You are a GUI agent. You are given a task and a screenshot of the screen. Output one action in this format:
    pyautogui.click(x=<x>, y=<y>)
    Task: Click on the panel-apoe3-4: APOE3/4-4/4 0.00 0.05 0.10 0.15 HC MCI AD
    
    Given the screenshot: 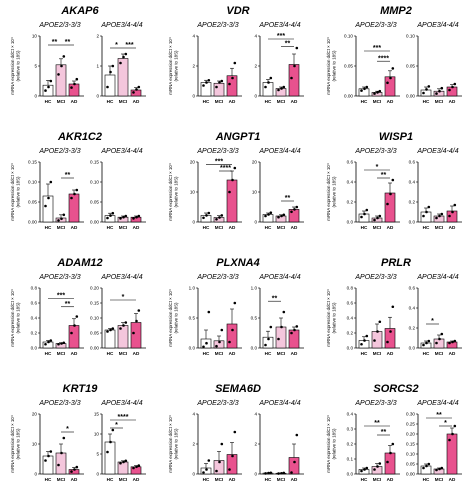 What is the action you would take?
    pyautogui.click(x=118, y=189)
    